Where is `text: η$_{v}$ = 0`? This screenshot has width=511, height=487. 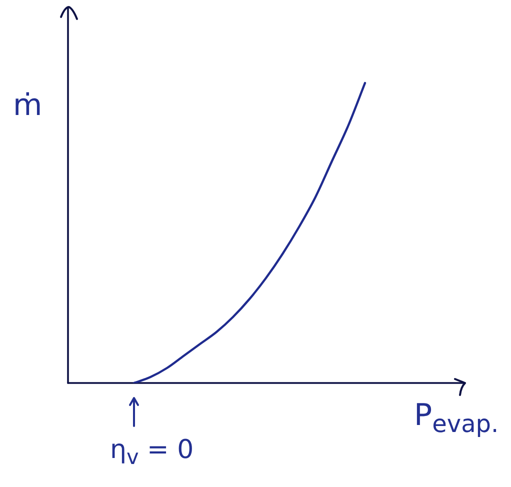 text: η$_{v}$ = 0 is located at coordinates (152, 452).